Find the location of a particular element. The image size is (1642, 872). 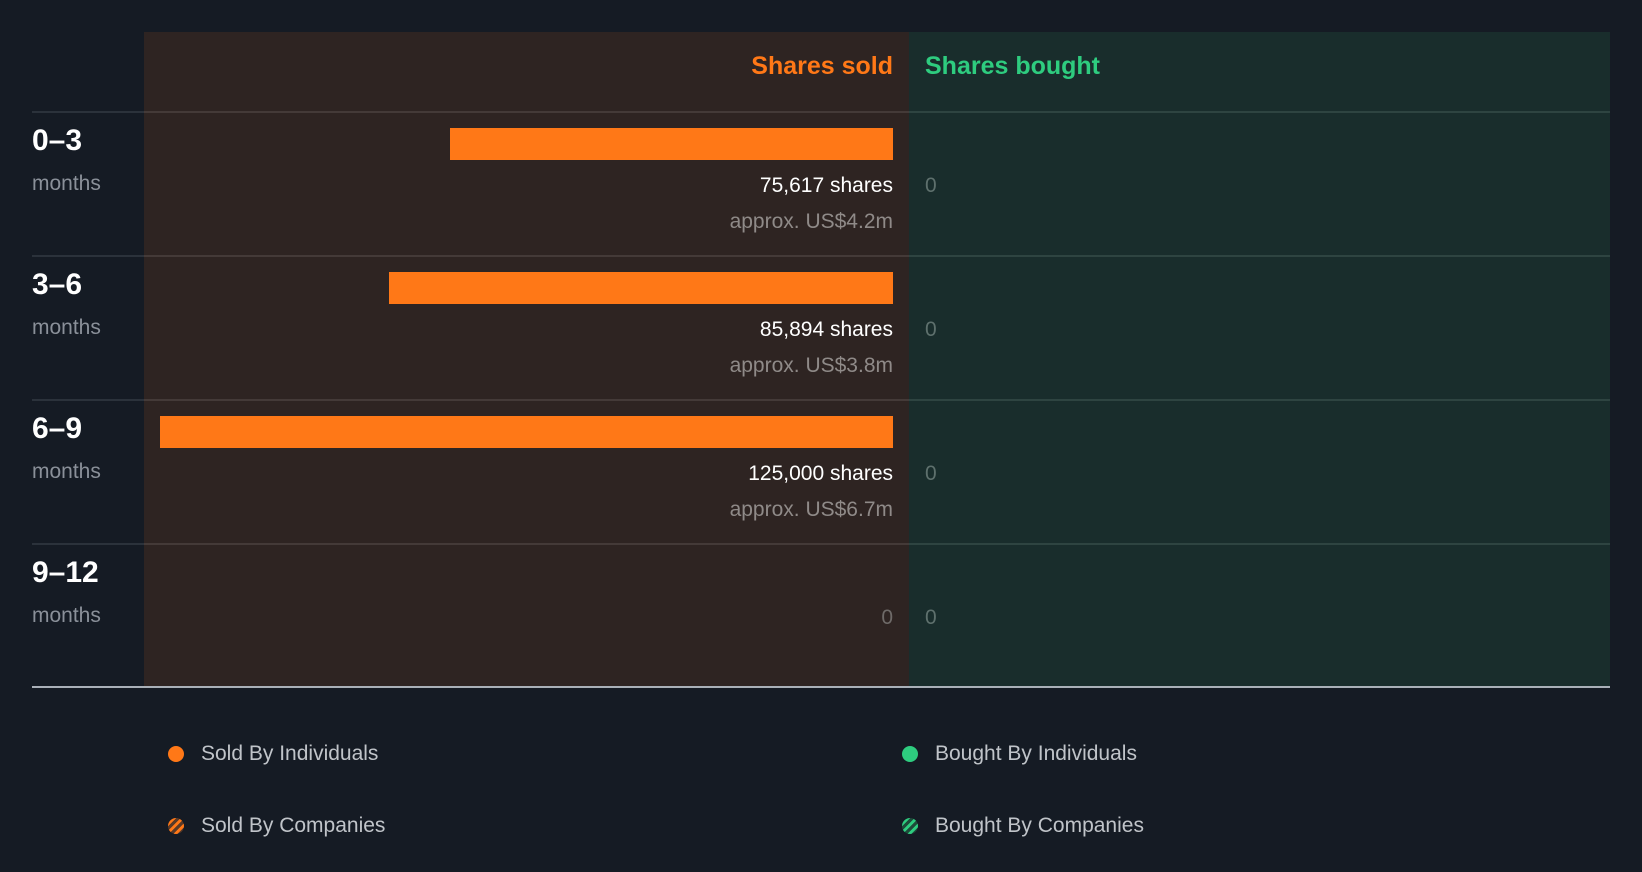

legend-bought-individuals: Bought By Individuals is located at coordinates (1019, 754).